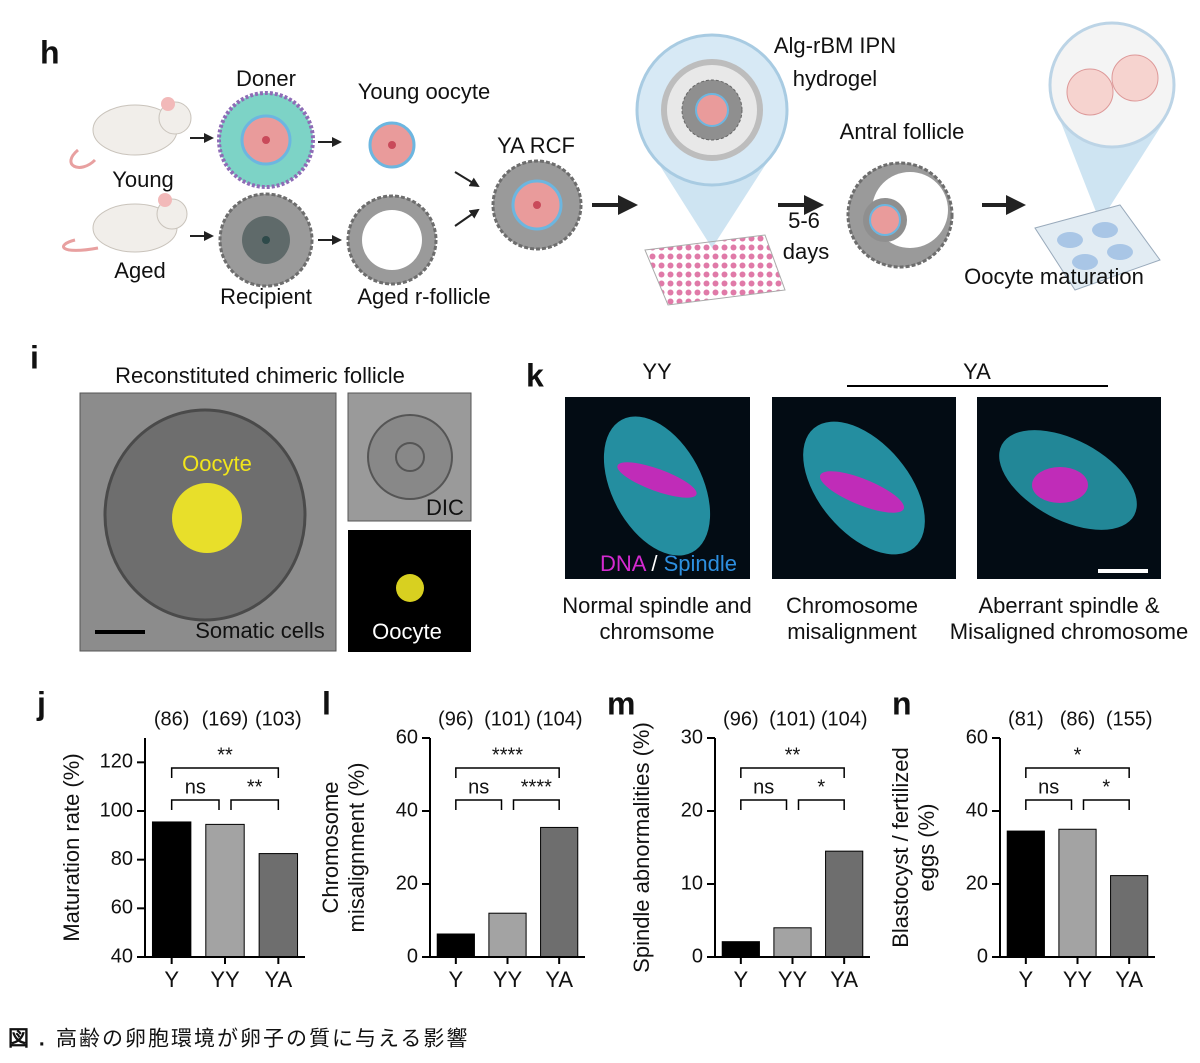 The width and height of the screenshot is (1200, 1063). Describe the element at coordinates (1069, 605) in the screenshot. I see `label: Aberrant spindle &` at that location.